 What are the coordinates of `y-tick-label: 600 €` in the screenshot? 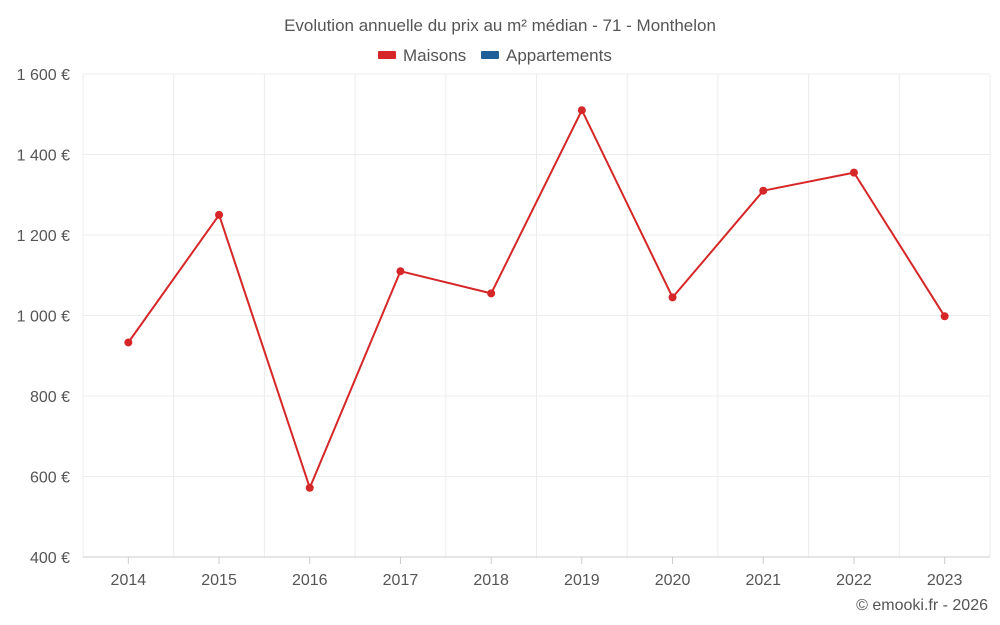 It's located at (50, 478).